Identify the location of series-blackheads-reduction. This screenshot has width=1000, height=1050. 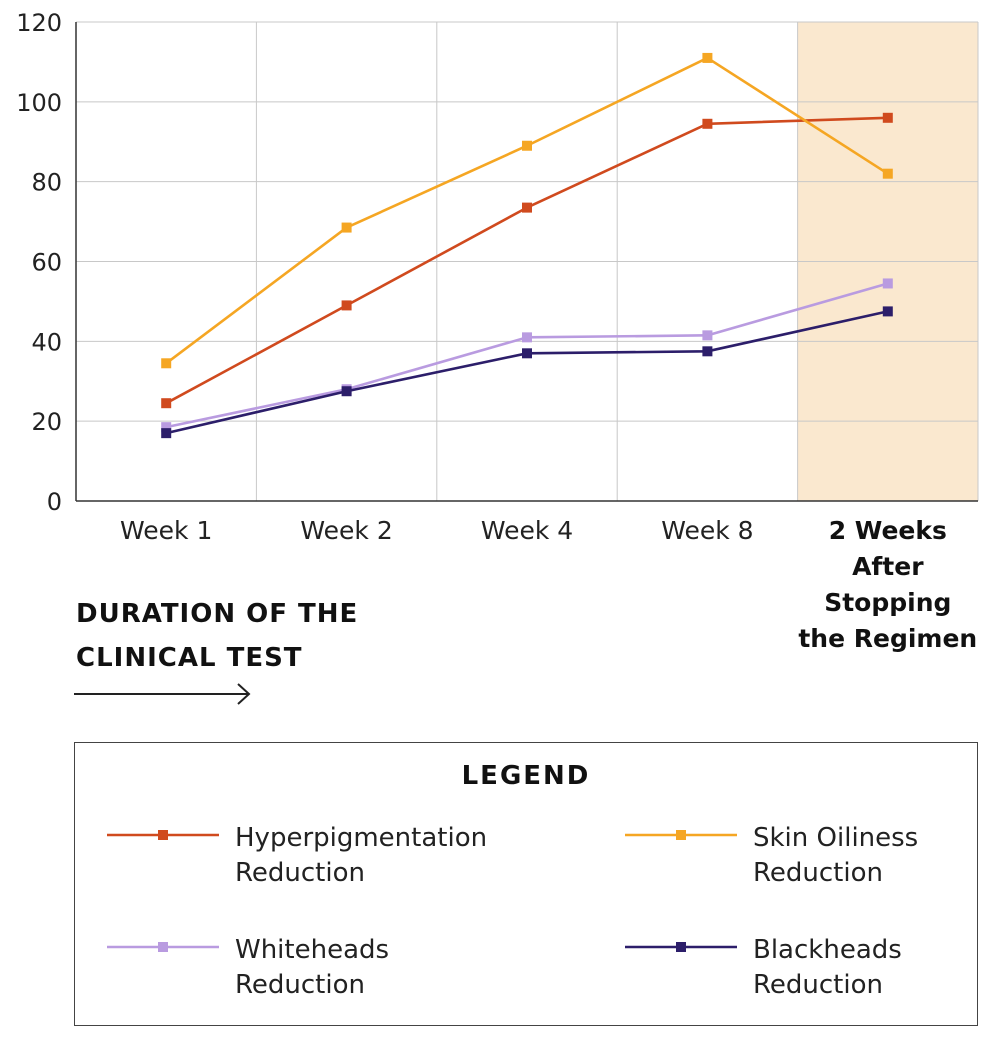
(527, 372).